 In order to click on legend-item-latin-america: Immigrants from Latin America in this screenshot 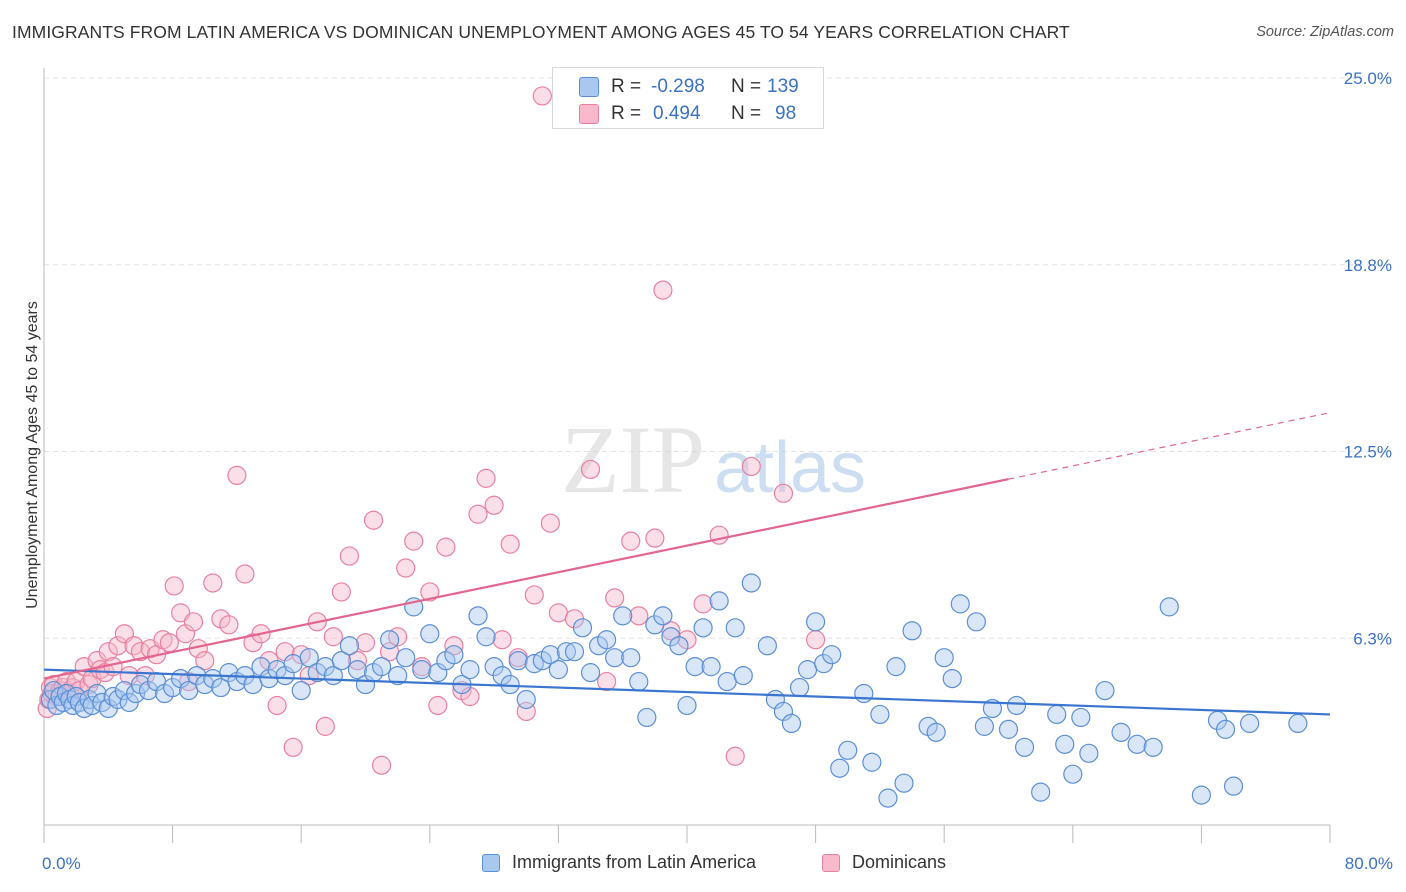, I will do `click(619, 862)`.